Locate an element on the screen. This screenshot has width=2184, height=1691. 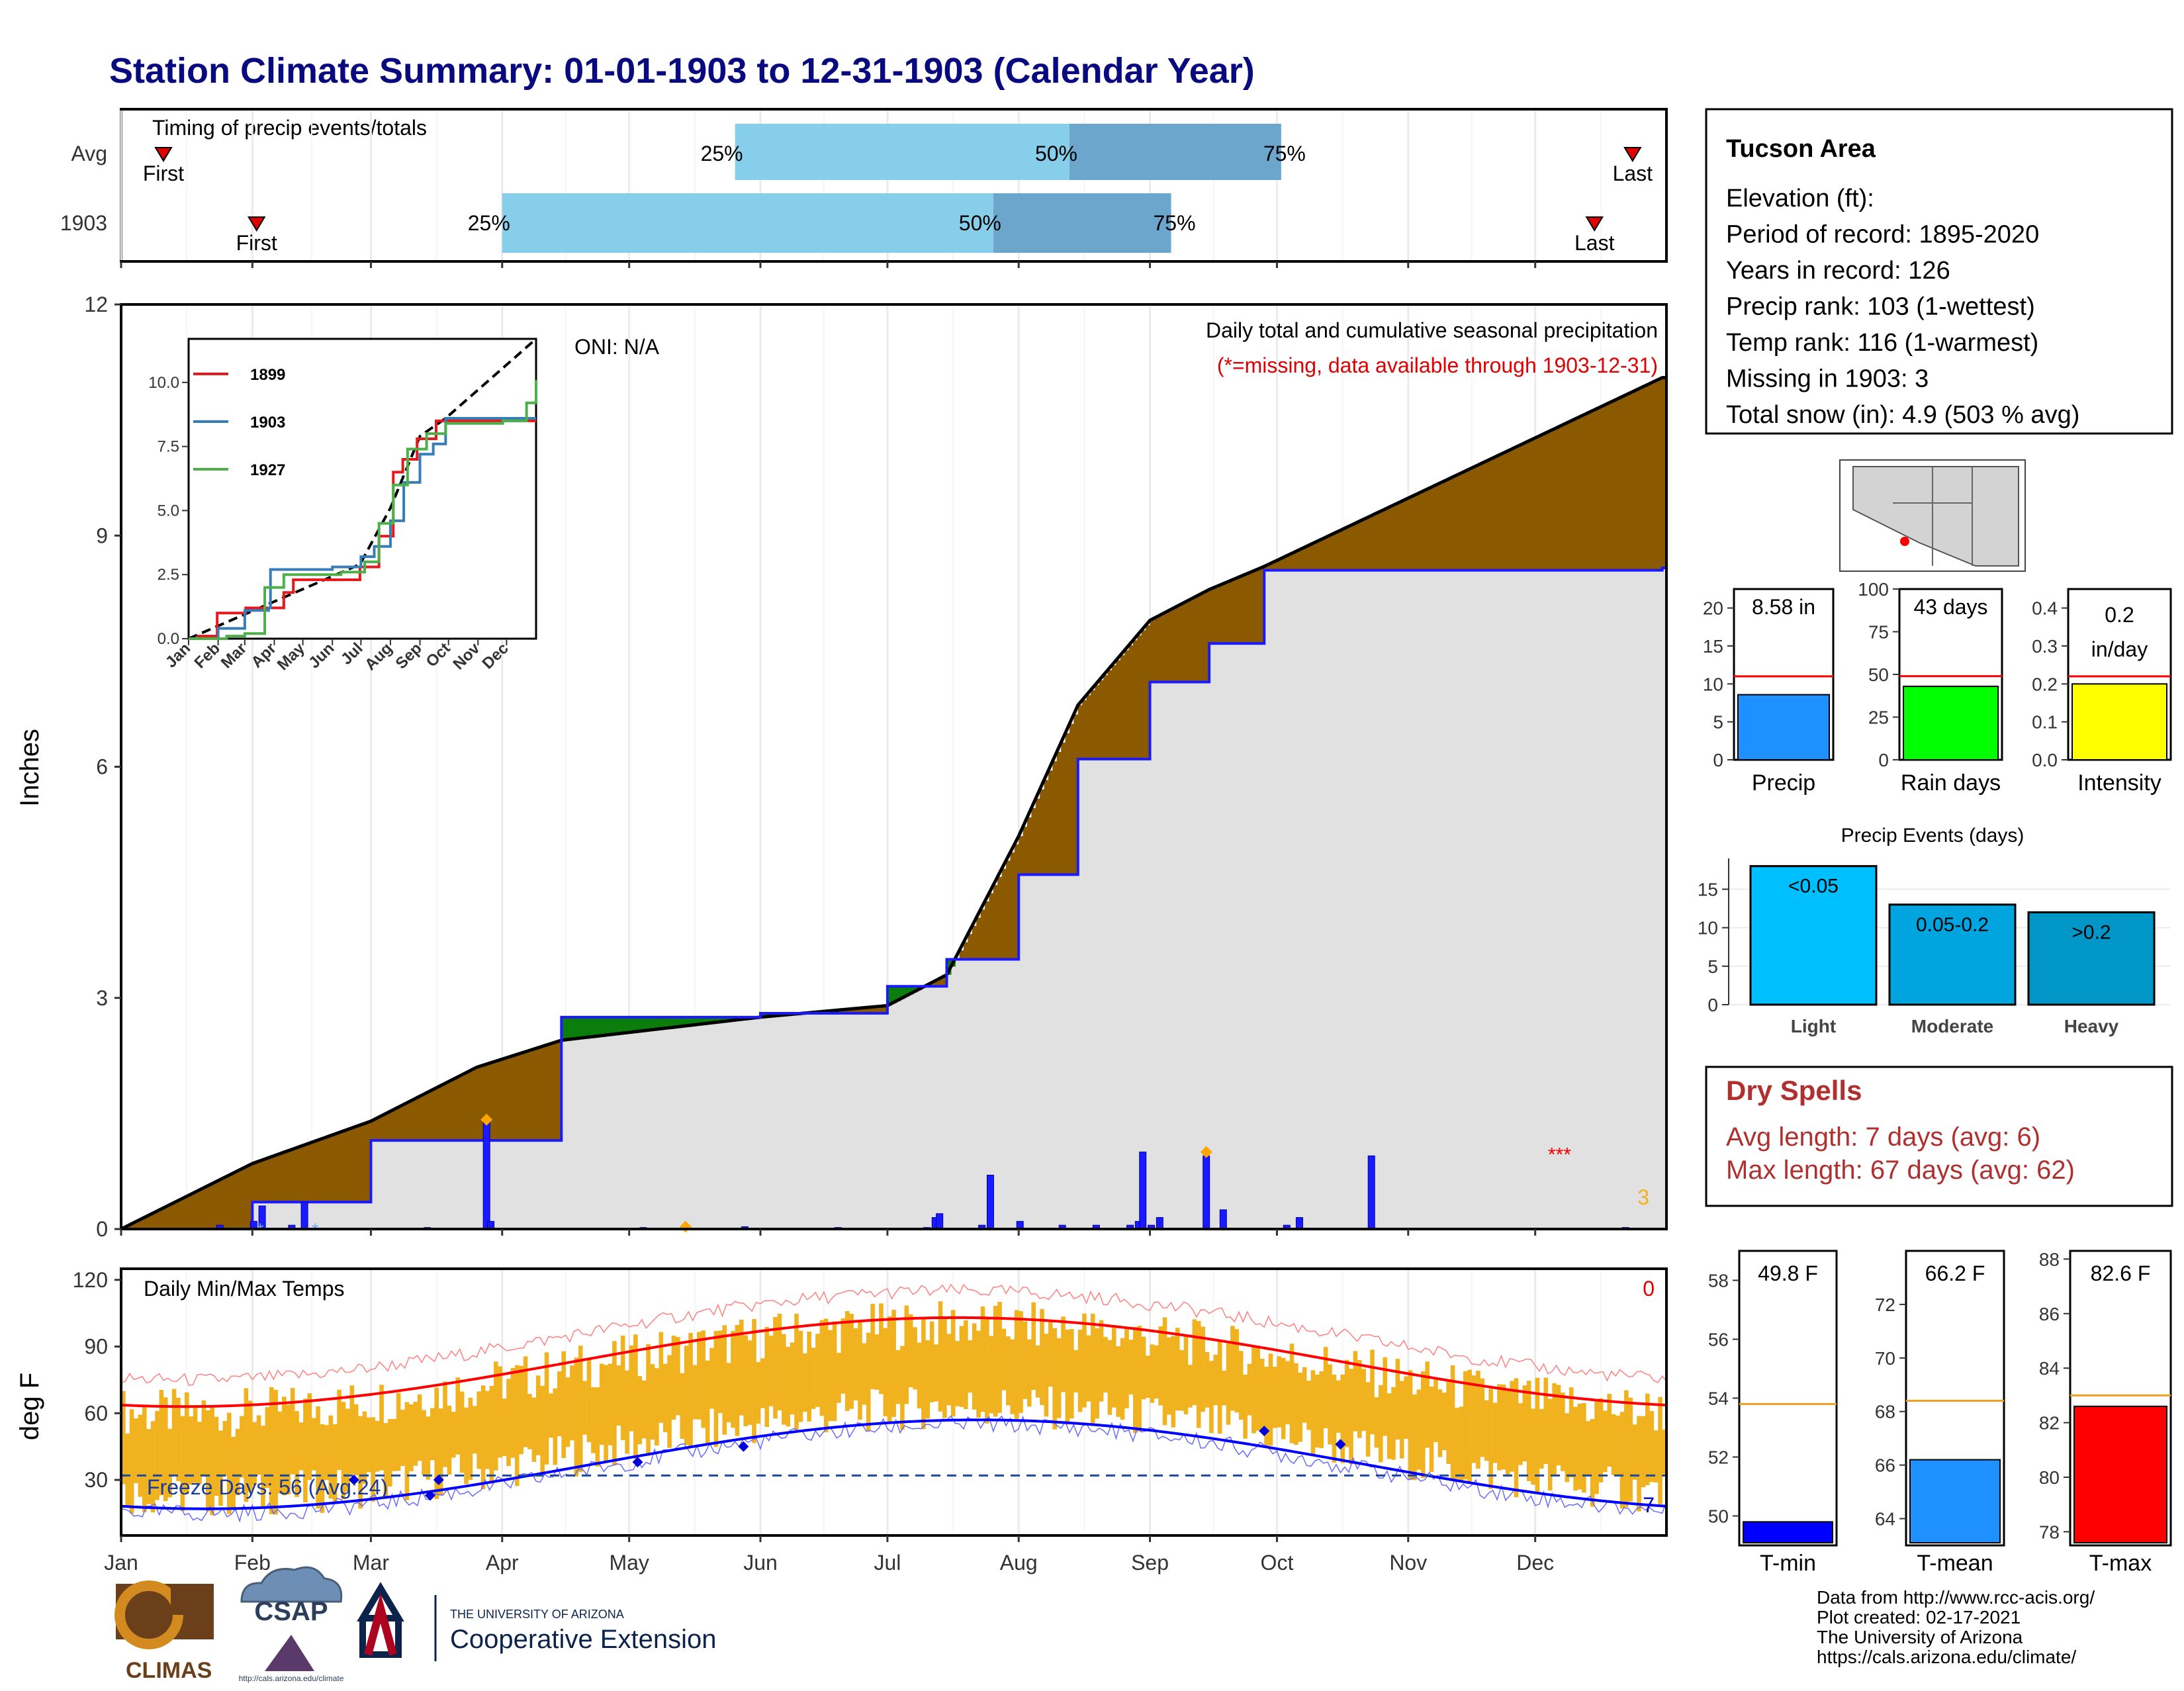
record-low-diamond-icon is located at coordinates (430, 1495).